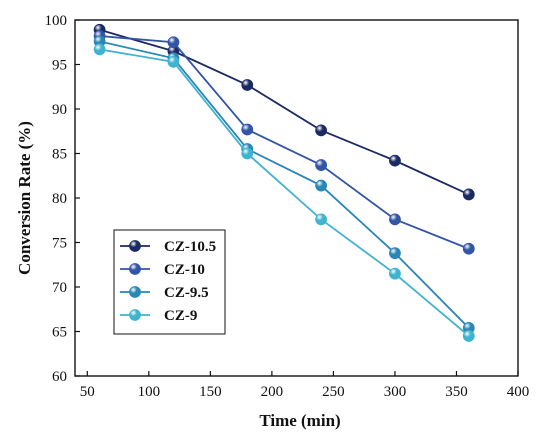 Image resolution: width=550 pixels, height=440 pixels. I want to click on x-tick-label: 350, so click(456, 392).